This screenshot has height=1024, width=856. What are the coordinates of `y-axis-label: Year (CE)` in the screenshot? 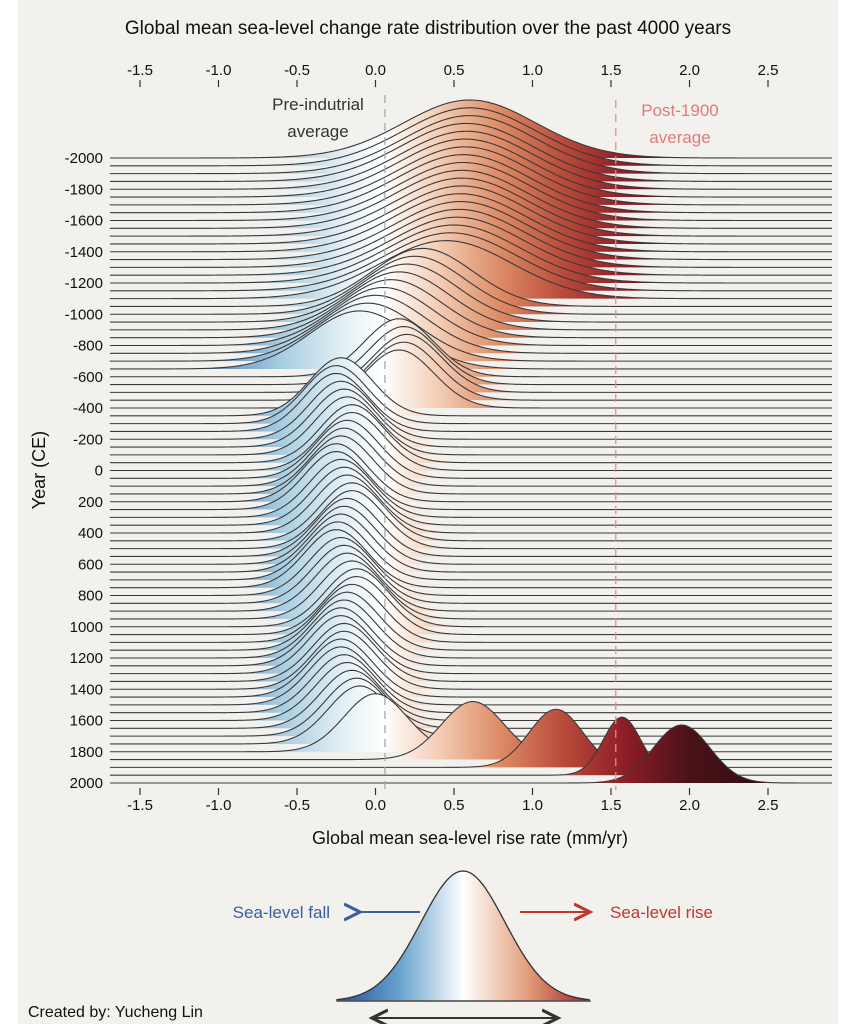 It's located at (39, 470).